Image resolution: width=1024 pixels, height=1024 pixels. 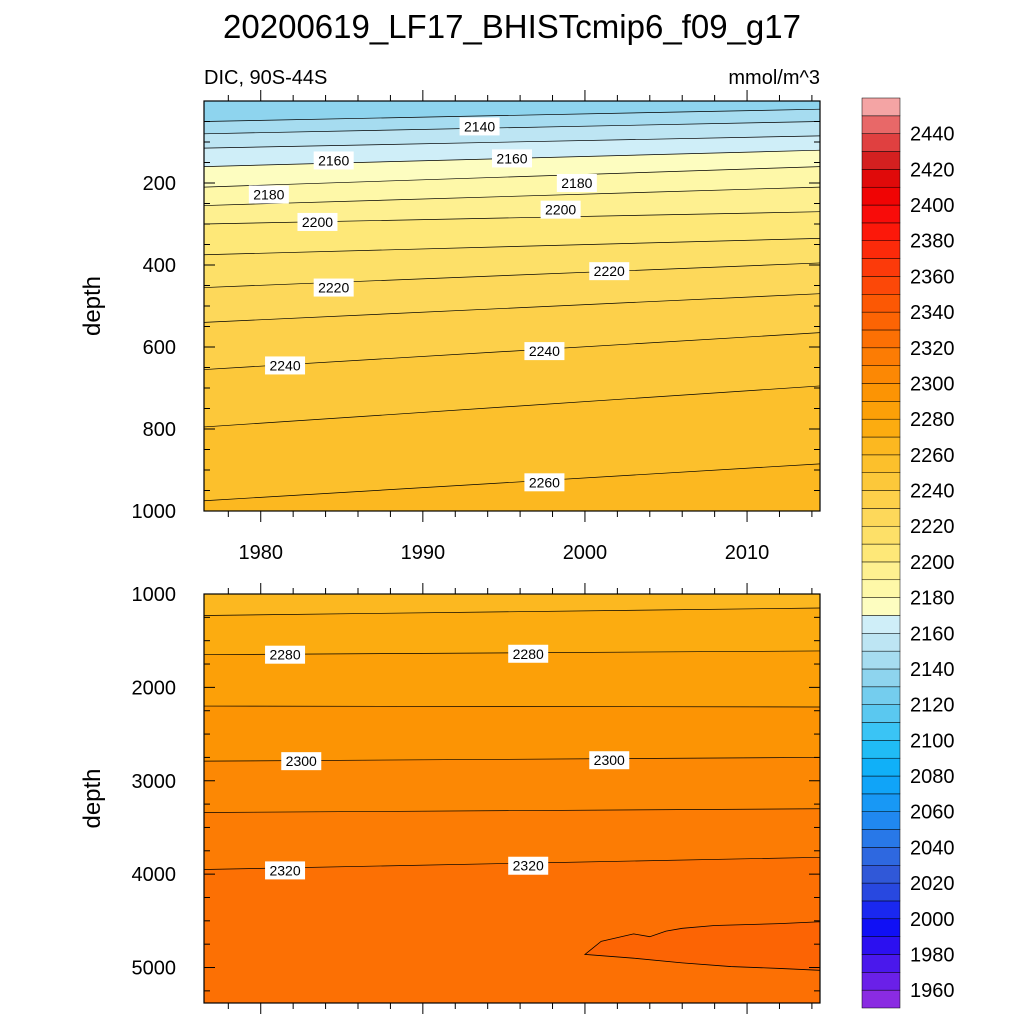 I want to click on y-tick-label: 3000, so click(x=154, y=782).